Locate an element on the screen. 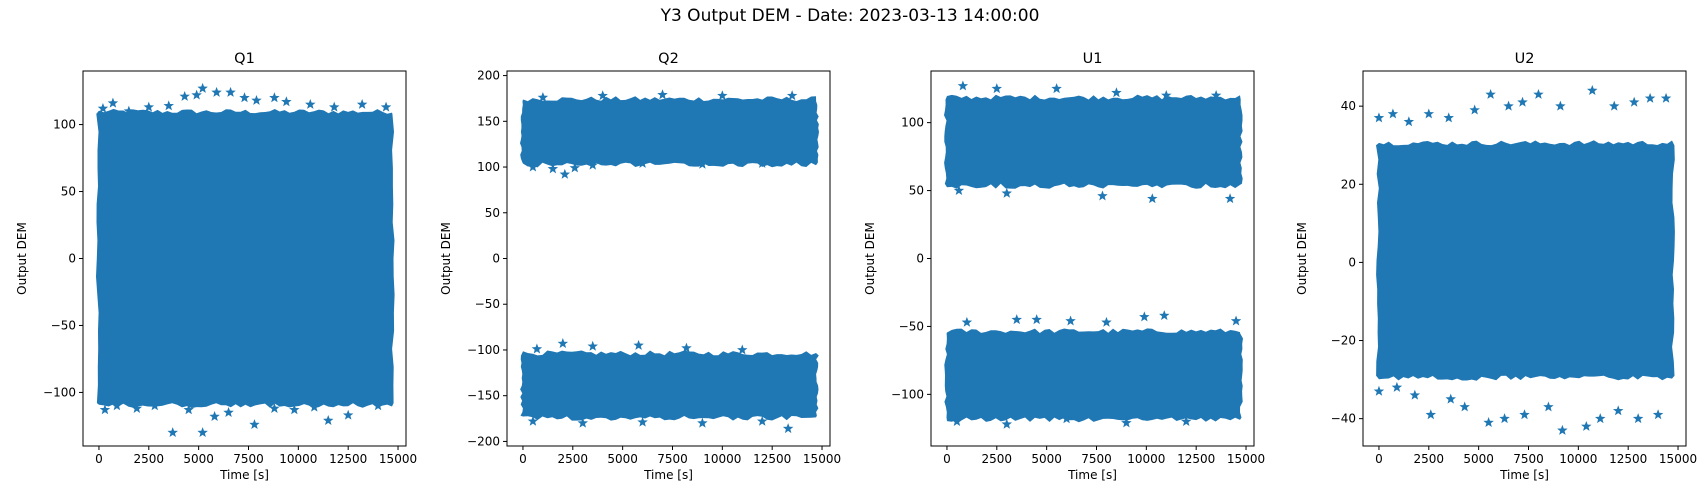 This screenshot has height=500, width=1700. y-tick-label: −50 is located at coordinates (487, 304).